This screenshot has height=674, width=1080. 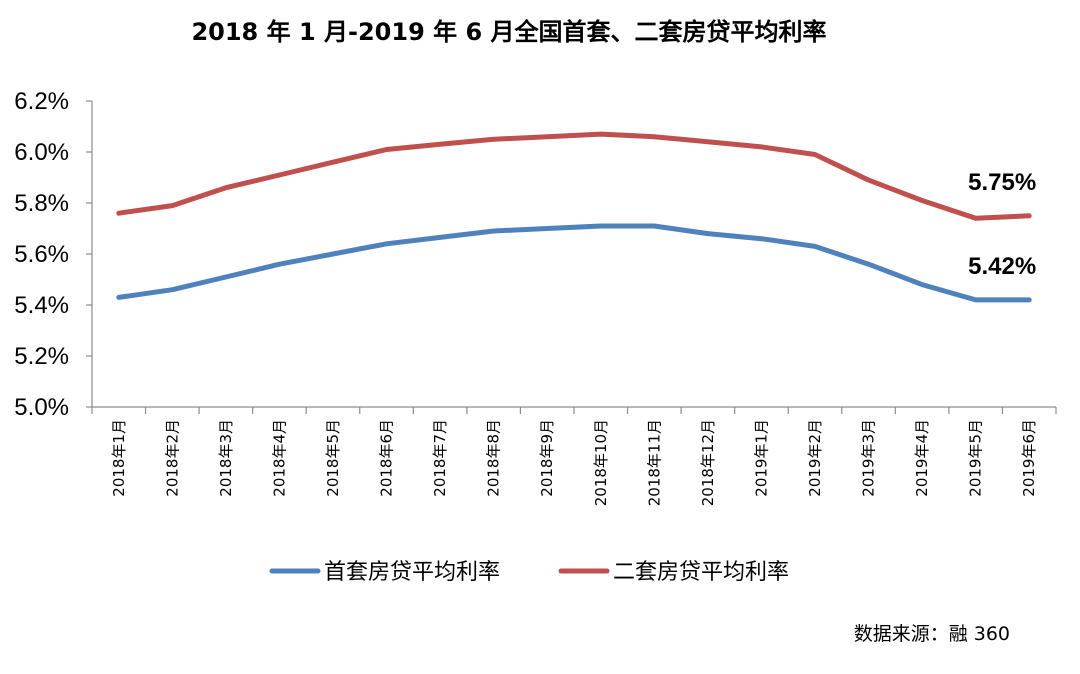 I want to click on legend: 首套房贷平均利率 二套房贷平均利率, so click(x=529, y=572).